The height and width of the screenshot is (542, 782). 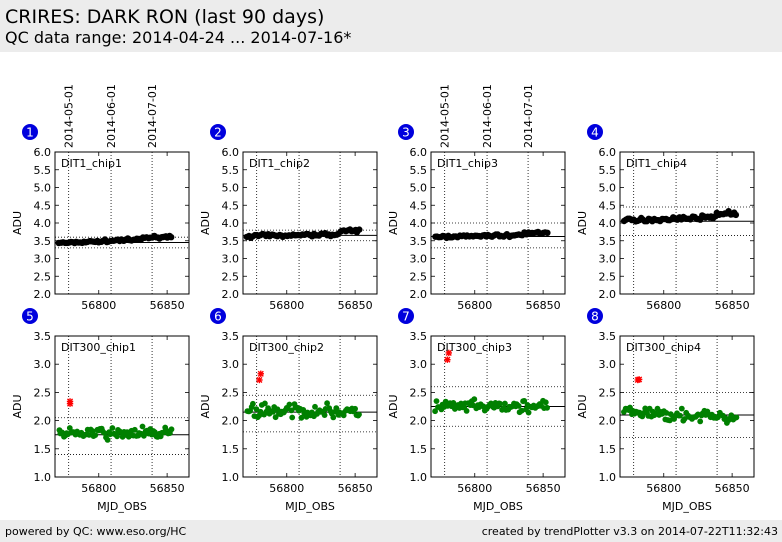 I want to click on date-tick-label: 2014-07-01, so click(x=528, y=116).